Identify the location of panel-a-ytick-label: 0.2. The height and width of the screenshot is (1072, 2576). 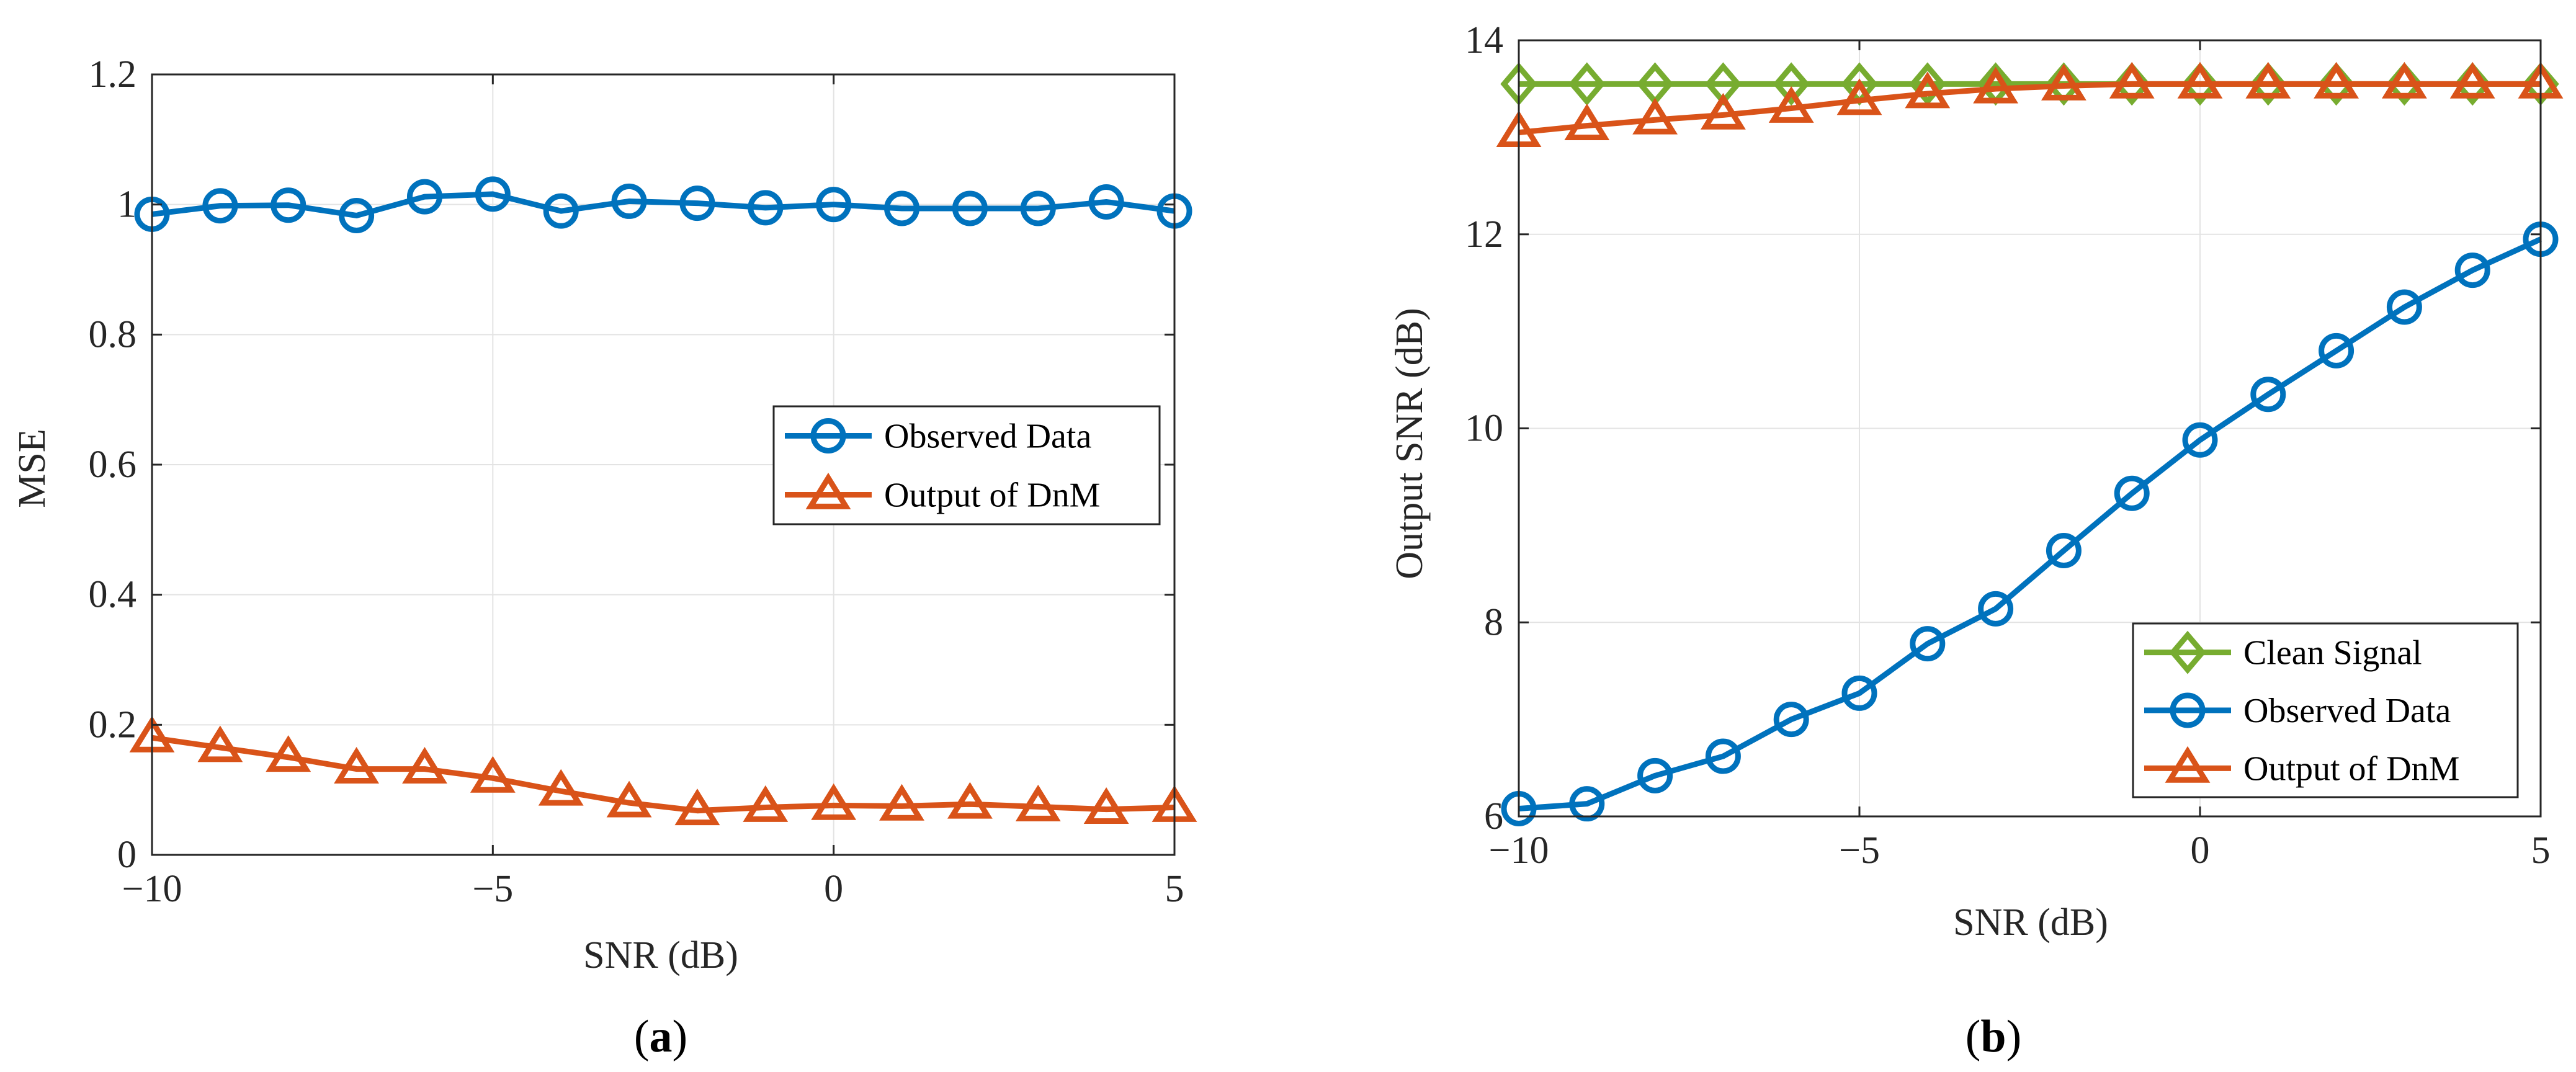
(113, 725).